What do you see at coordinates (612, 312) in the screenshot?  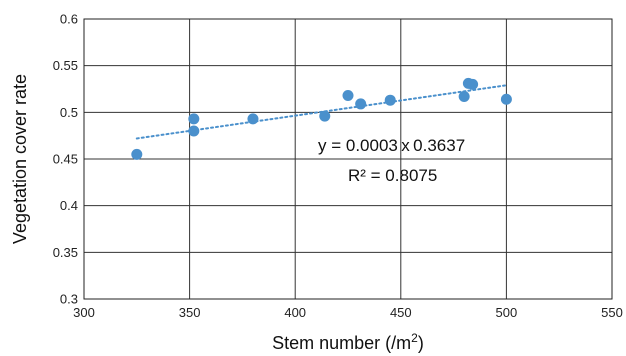 I see `x-tick-label: 550` at bounding box center [612, 312].